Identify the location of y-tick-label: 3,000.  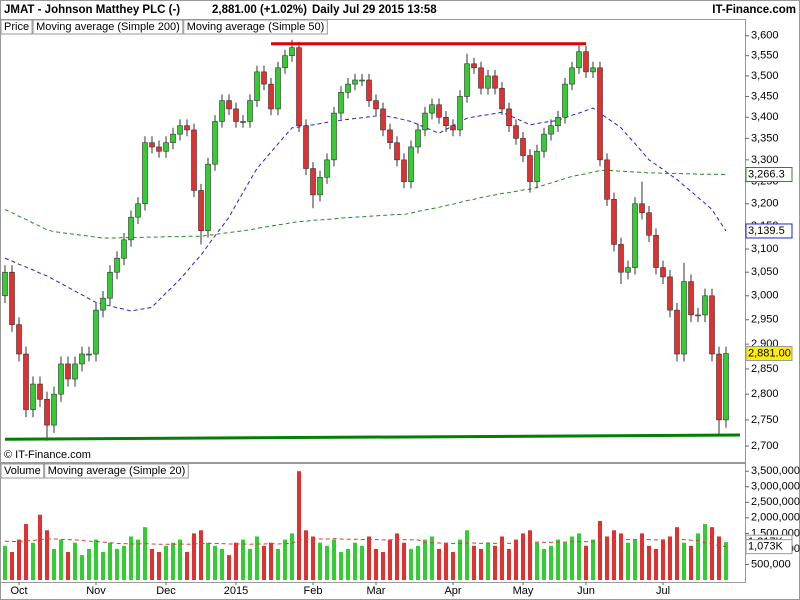
(765, 296).